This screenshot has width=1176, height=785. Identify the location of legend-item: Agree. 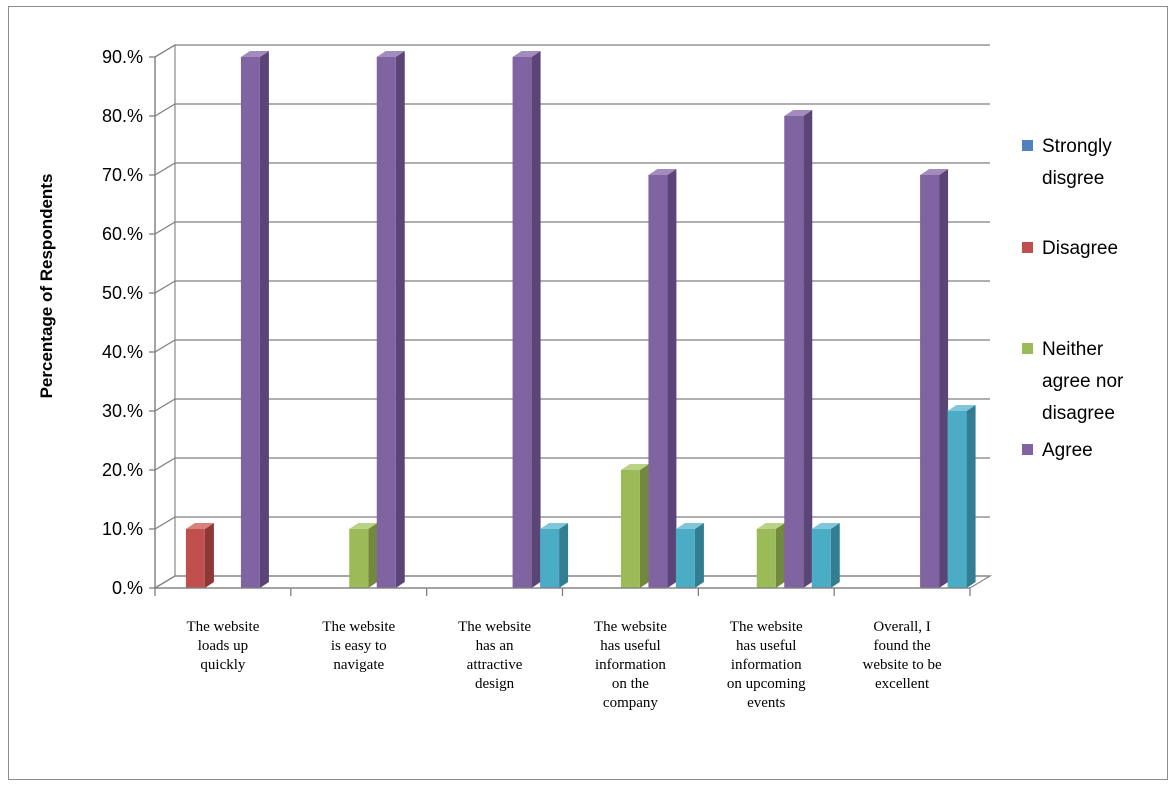
(1057, 450).